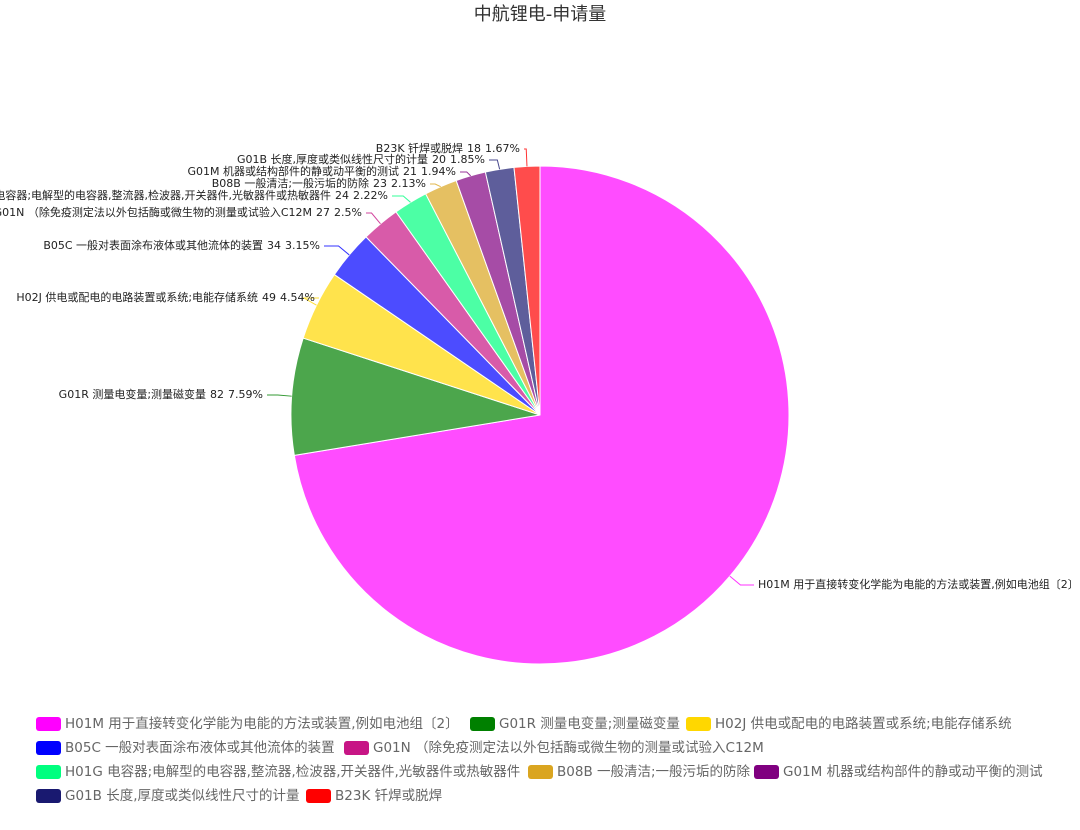 This screenshot has height=830, width=1080. What do you see at coordinates (388, 796) in the screenshot?
I see `legend-label: B23K 钎焊或脱焊` at bounding box center [388, 796].